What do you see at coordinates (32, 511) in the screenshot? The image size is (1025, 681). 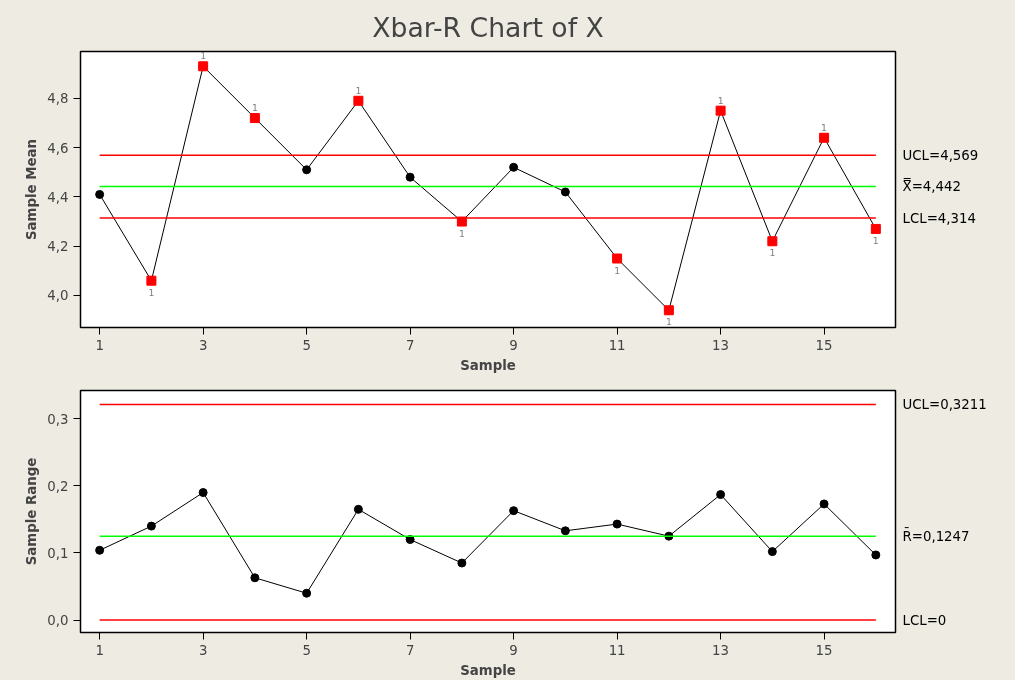 I see `y-axis-title: Sample Range` at bounding box center [32, 511].